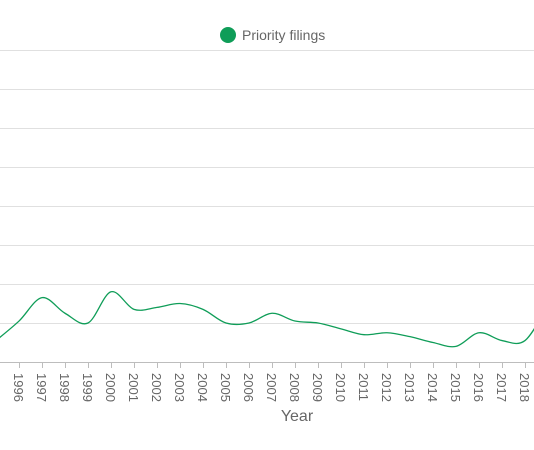  Describe the element at coordinates (225, 387) in the screenshot. I see `x-tick-label: 2005` at that location.